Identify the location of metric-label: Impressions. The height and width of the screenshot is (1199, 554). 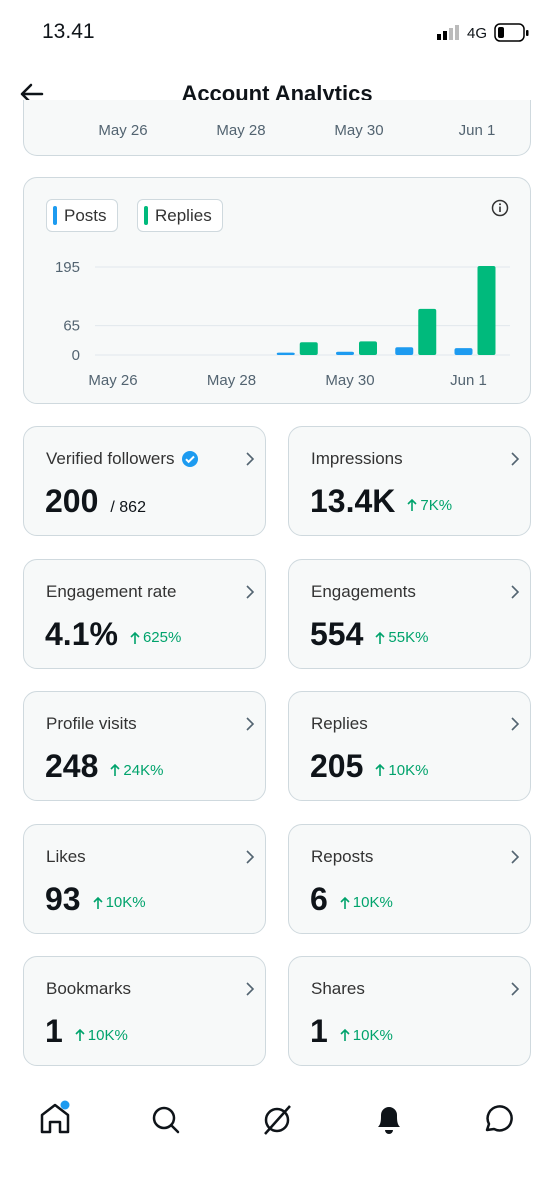
(357, 458).